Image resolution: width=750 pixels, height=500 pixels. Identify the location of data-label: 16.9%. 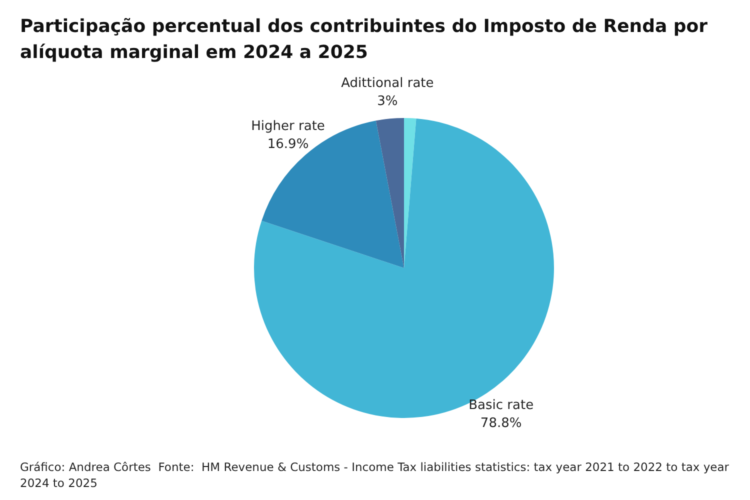
(288, 144).